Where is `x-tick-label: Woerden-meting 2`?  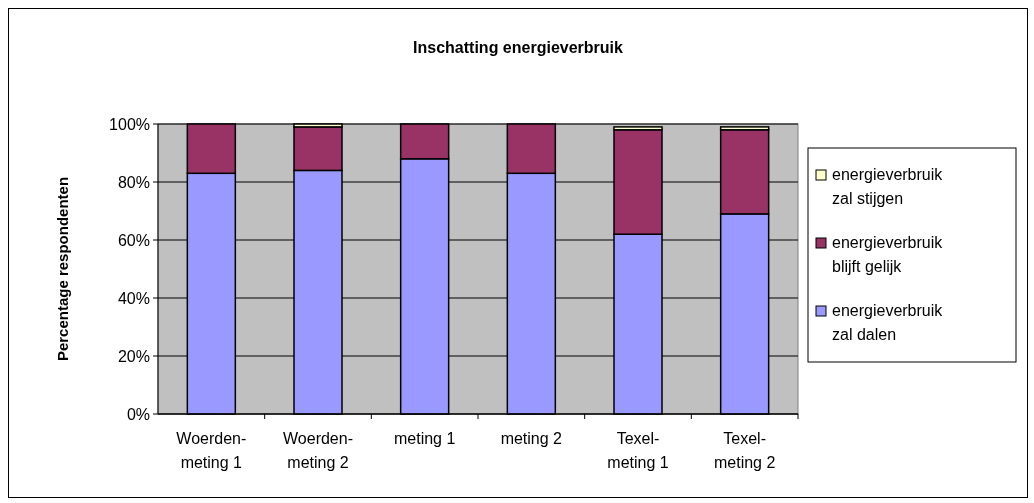 x-tick-label: Woerden-meting 2 is located at coordinates (318, 450).